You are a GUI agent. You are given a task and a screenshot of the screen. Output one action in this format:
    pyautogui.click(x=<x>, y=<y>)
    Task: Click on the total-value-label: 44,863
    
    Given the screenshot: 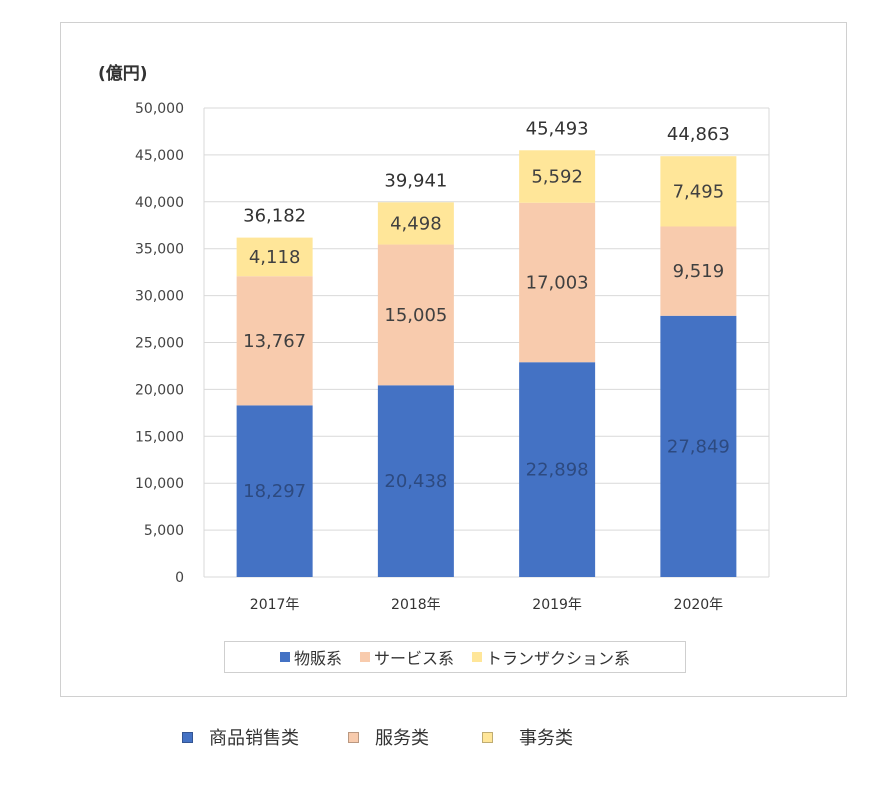 What is the action you would take?
    pyautogui.click(x=698, y=134)
    